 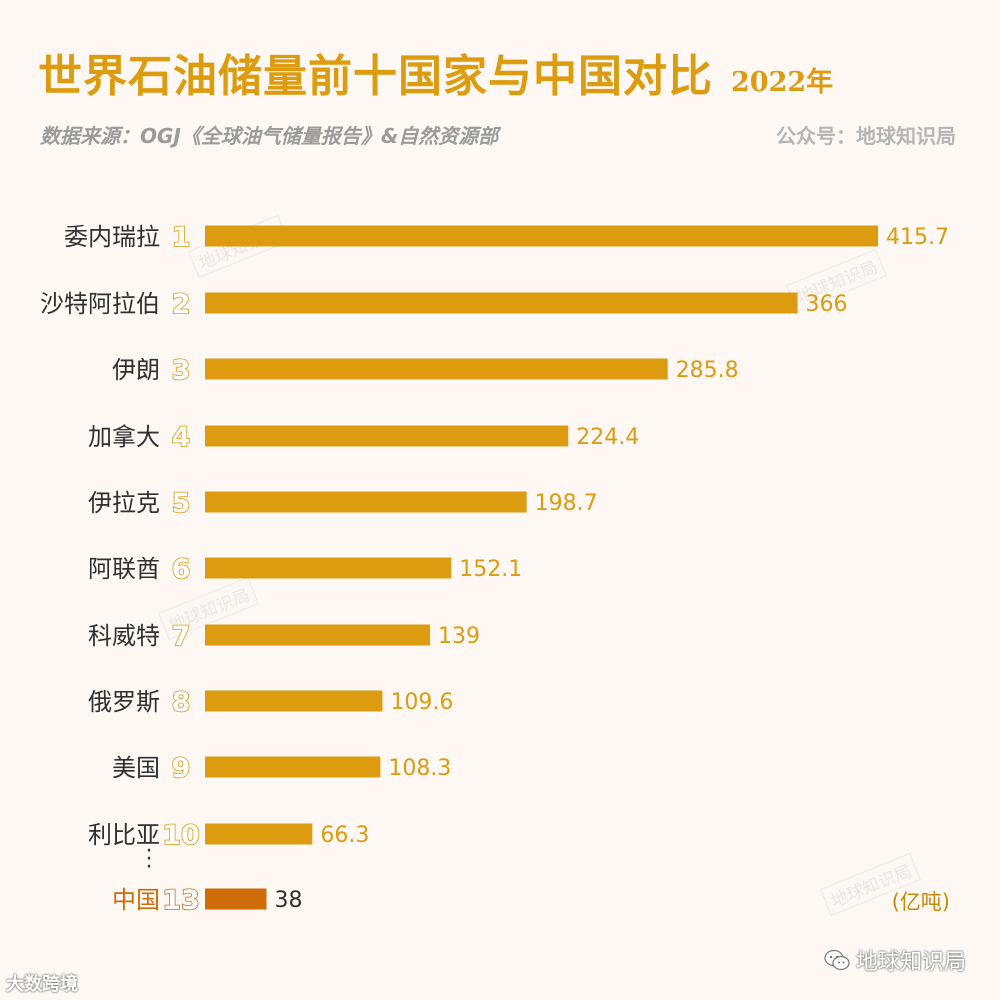 What do you see at coordinates (124, 636) in the screenshot?
I see `category-label: 科威特` at bounding box center [124, 636].